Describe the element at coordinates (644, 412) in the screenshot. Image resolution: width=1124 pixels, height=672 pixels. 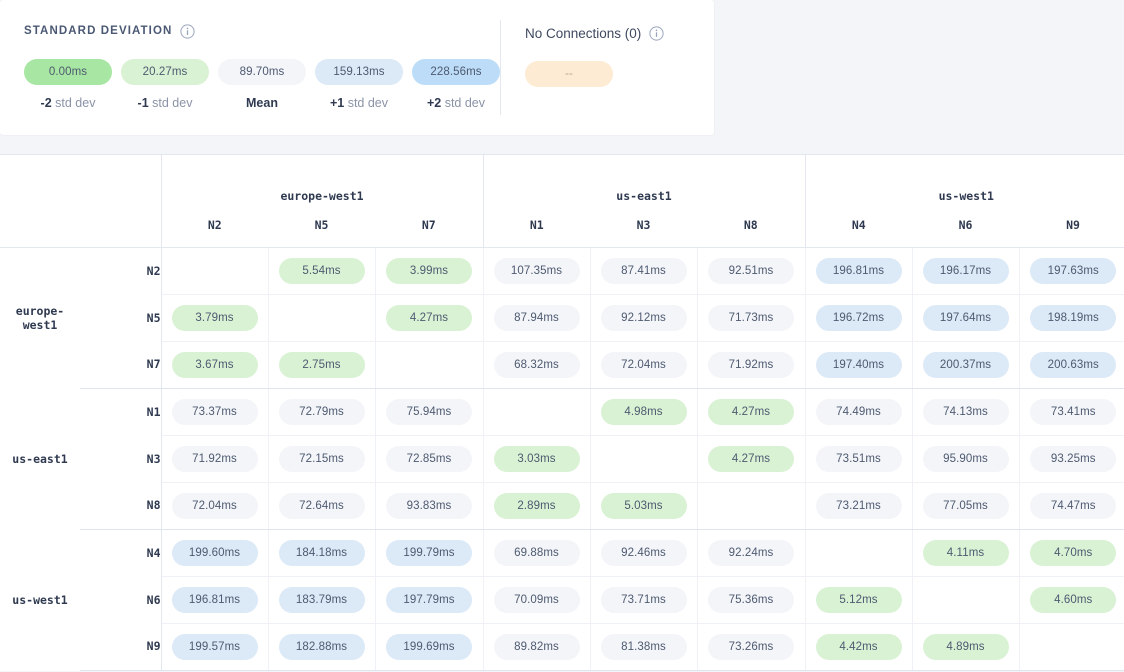
I see `latency-cell: 4.98ms` at that location.